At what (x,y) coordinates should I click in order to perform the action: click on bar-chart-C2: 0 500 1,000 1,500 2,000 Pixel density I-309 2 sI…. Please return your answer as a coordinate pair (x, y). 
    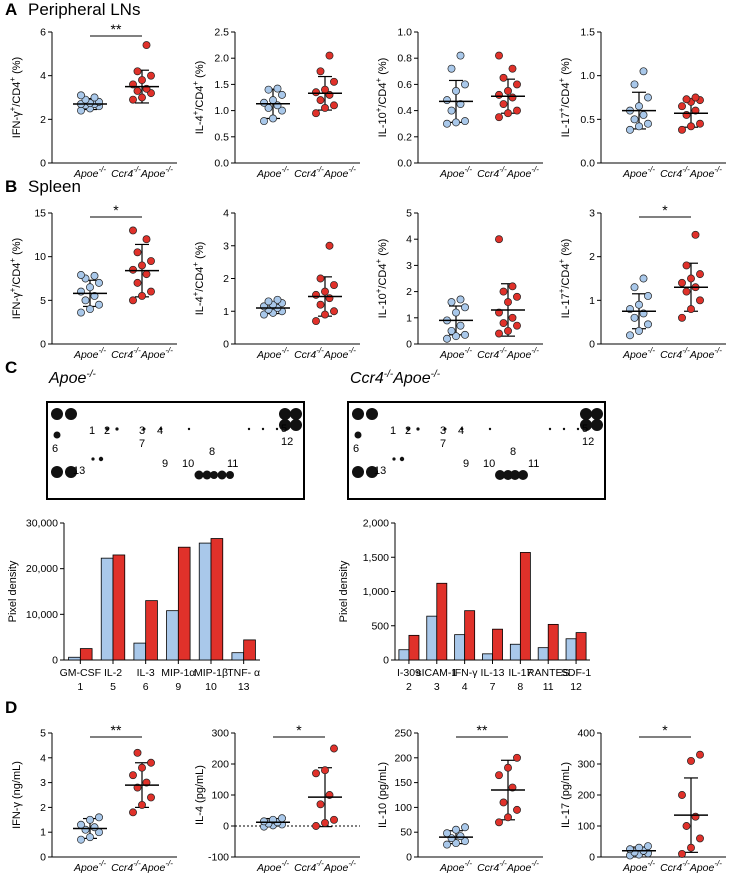
    Looking at the image, I should click on (464, 606).